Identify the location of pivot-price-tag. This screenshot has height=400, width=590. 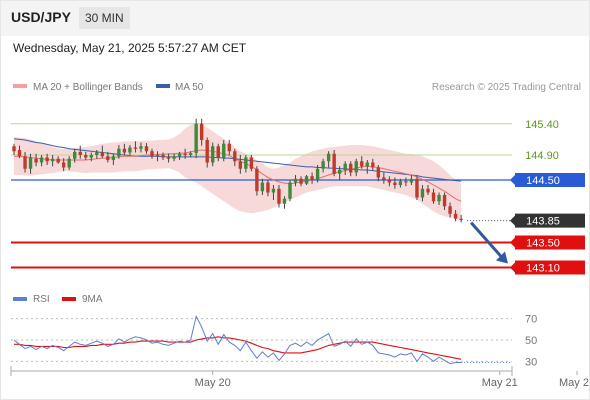
(550, 180).